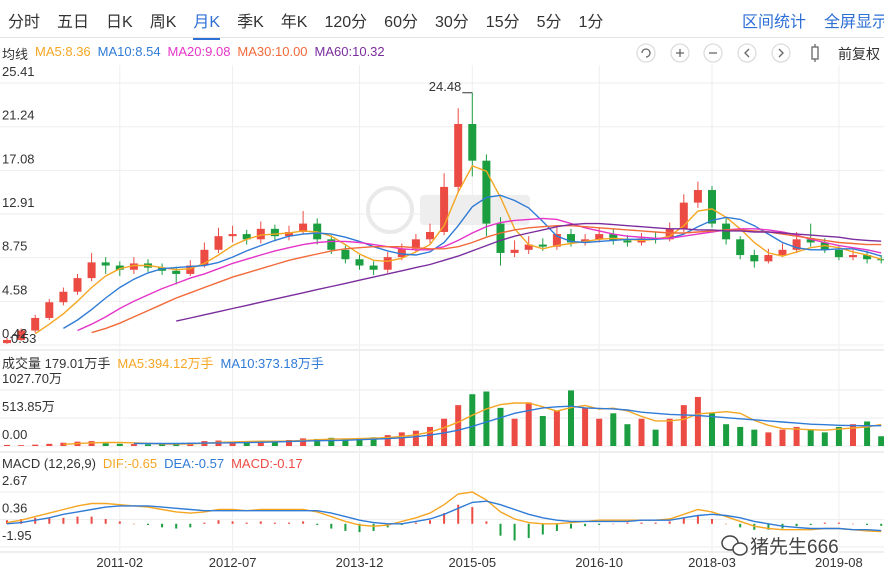  I want to click on period-tab: 季K, so click(250, 22).